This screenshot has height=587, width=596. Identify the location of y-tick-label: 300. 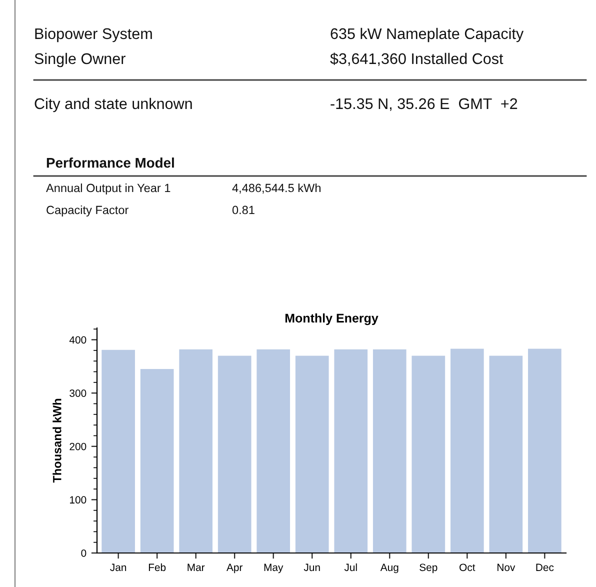
(78, 393).